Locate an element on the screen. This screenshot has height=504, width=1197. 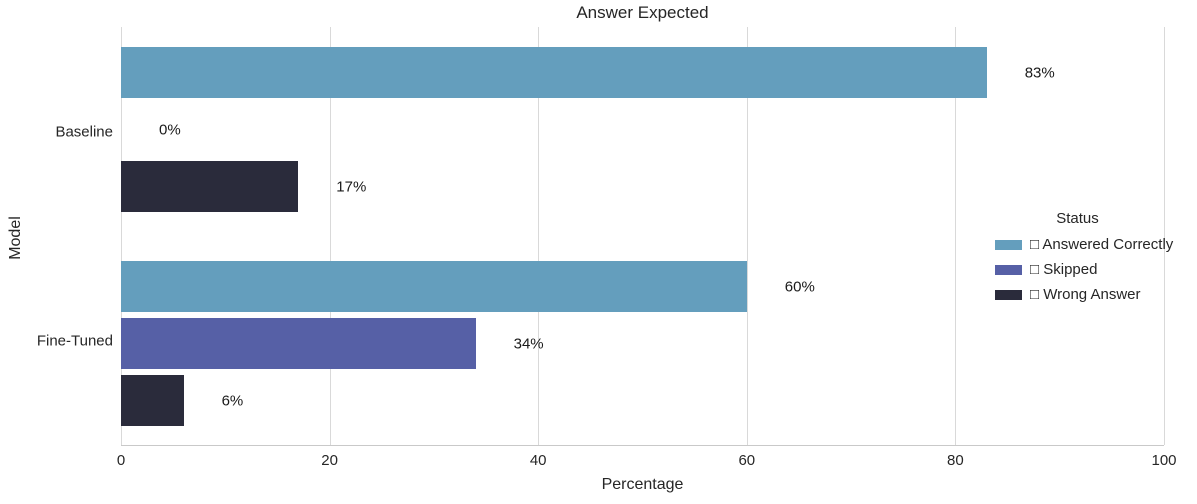
x-tick-label-100: 100 is located at coordinates (1164, 460).